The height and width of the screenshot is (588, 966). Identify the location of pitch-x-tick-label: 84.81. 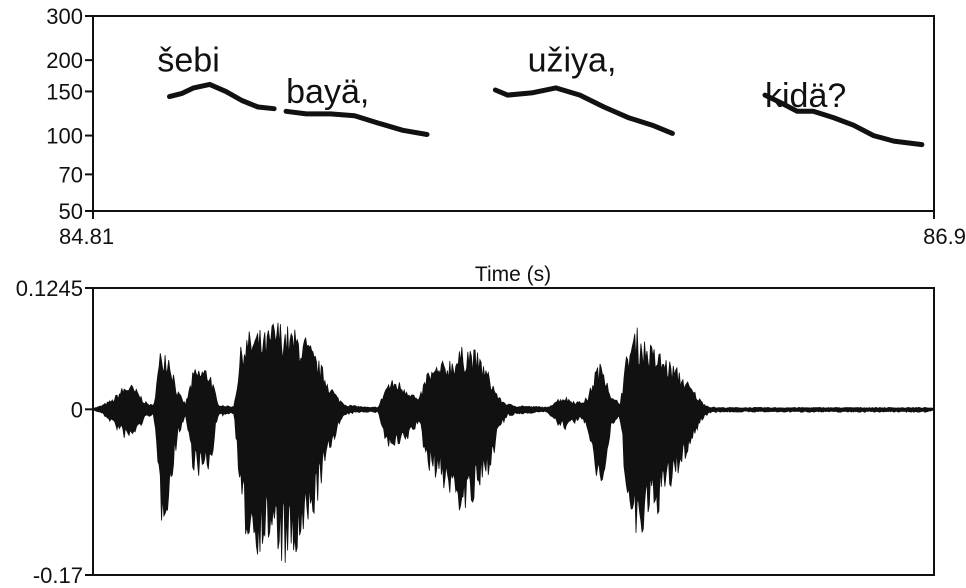
(86, 236).